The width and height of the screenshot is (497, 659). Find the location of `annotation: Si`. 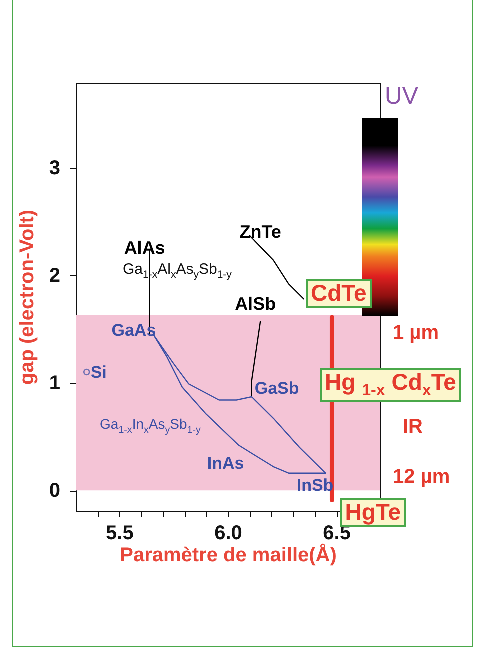

annotation: Si is located at coordinates (98, 372).